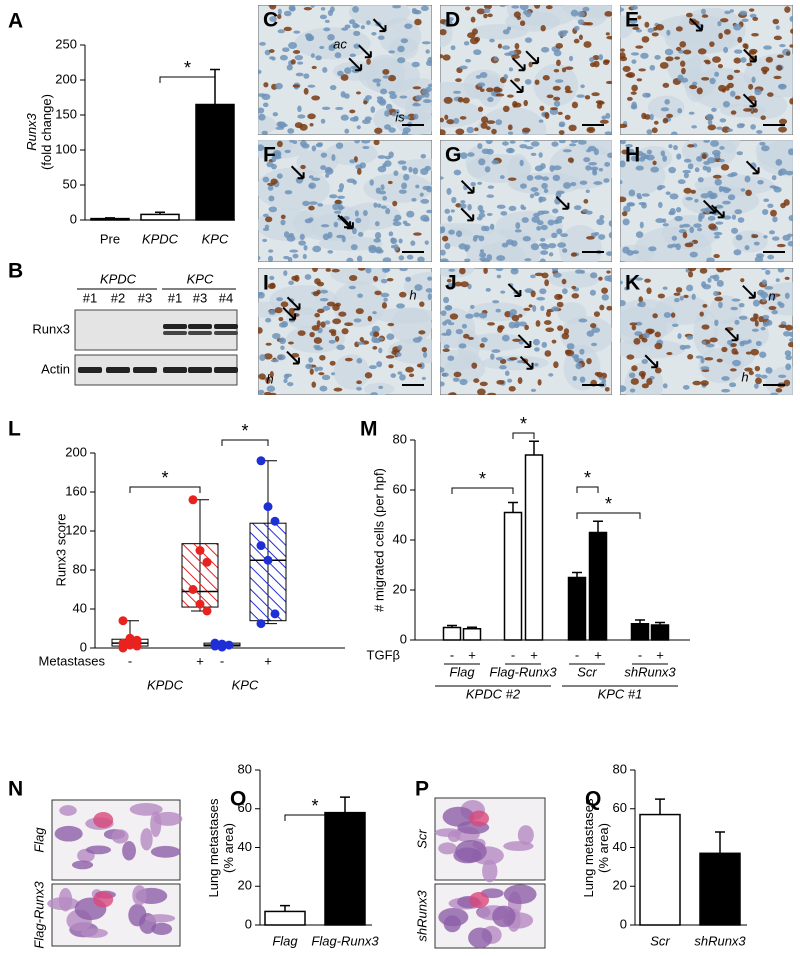 The width and height of the screenshot is (800, 957). What do you see at coordinates (421, 839) in the screenshot?
I see `image-label: Scr` at bounding box center [421, 839].